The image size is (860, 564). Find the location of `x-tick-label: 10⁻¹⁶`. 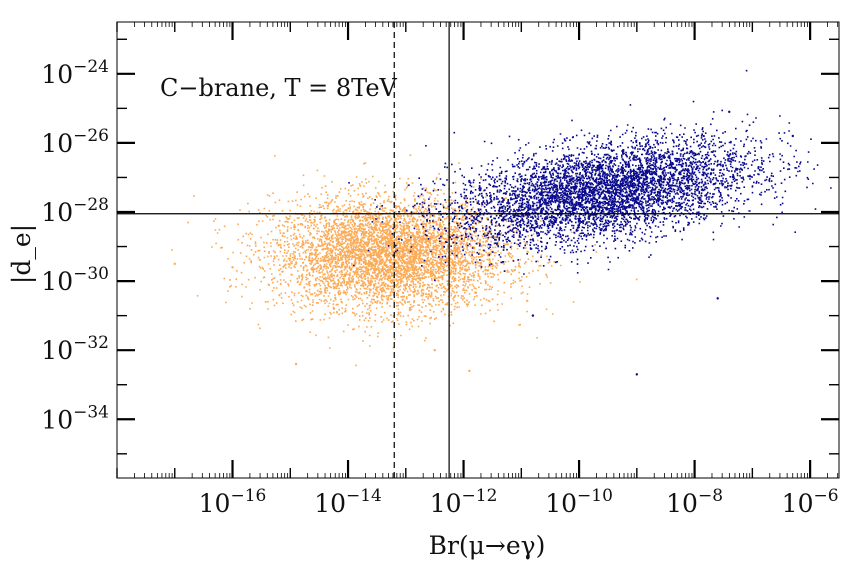

x-tick-label: 10⁻¹⁶ is located at coordinates (233, 502).